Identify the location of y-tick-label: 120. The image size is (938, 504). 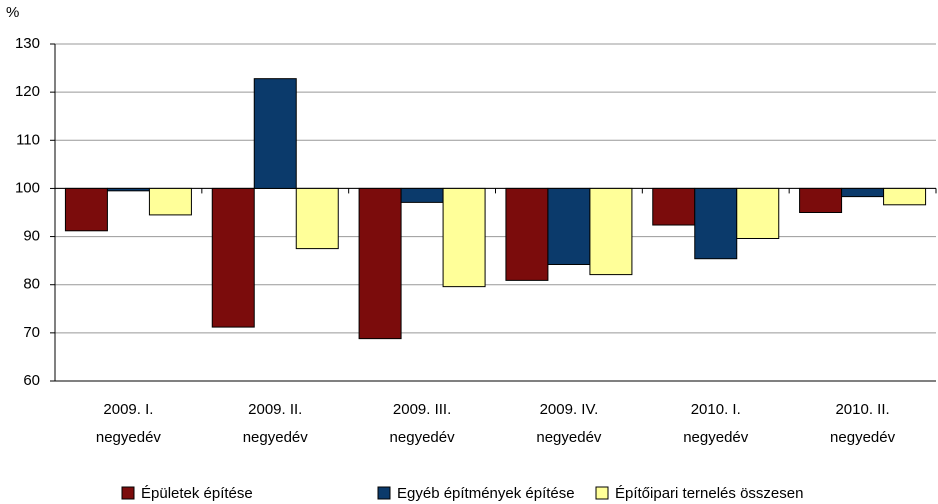
(27, 91).